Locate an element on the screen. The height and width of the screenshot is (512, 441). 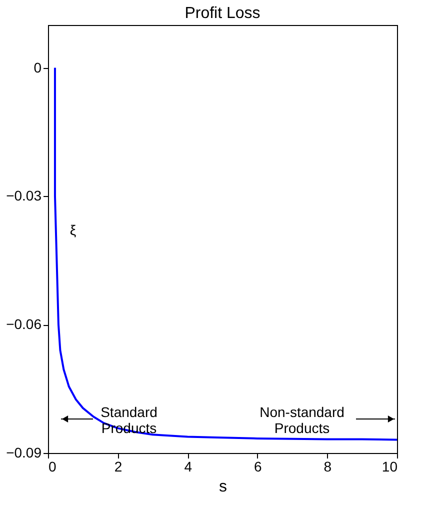
y-tick-label: −0.03 is located at coordinates (24, 196).